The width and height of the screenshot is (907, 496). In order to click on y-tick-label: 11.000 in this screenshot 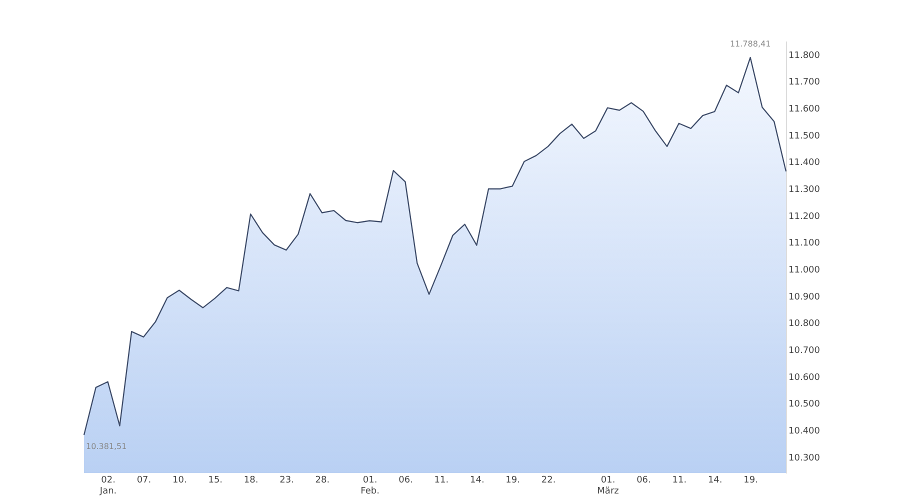, I will do `click(804, 271)`.